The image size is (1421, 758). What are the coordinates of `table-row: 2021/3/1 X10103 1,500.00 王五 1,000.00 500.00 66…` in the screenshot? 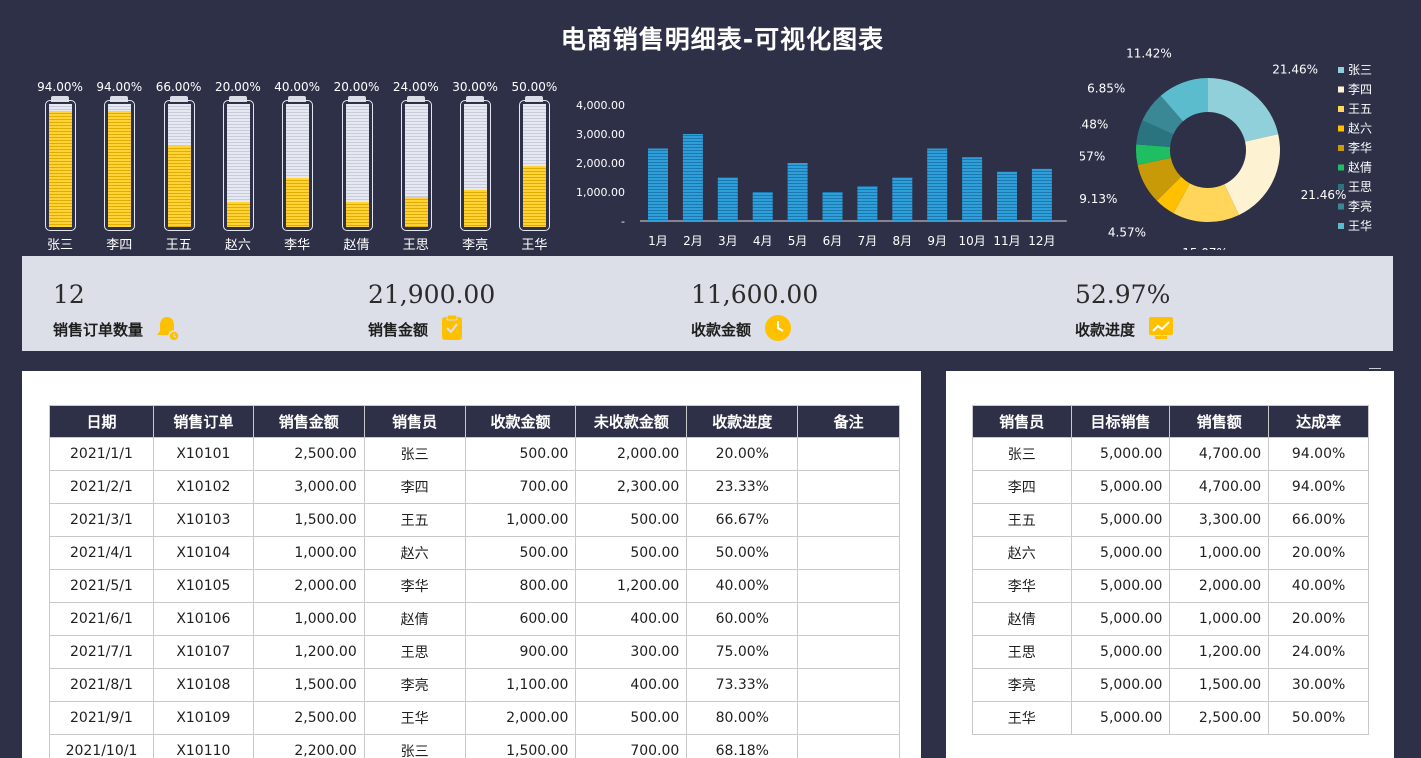 It's located at (474, 520).